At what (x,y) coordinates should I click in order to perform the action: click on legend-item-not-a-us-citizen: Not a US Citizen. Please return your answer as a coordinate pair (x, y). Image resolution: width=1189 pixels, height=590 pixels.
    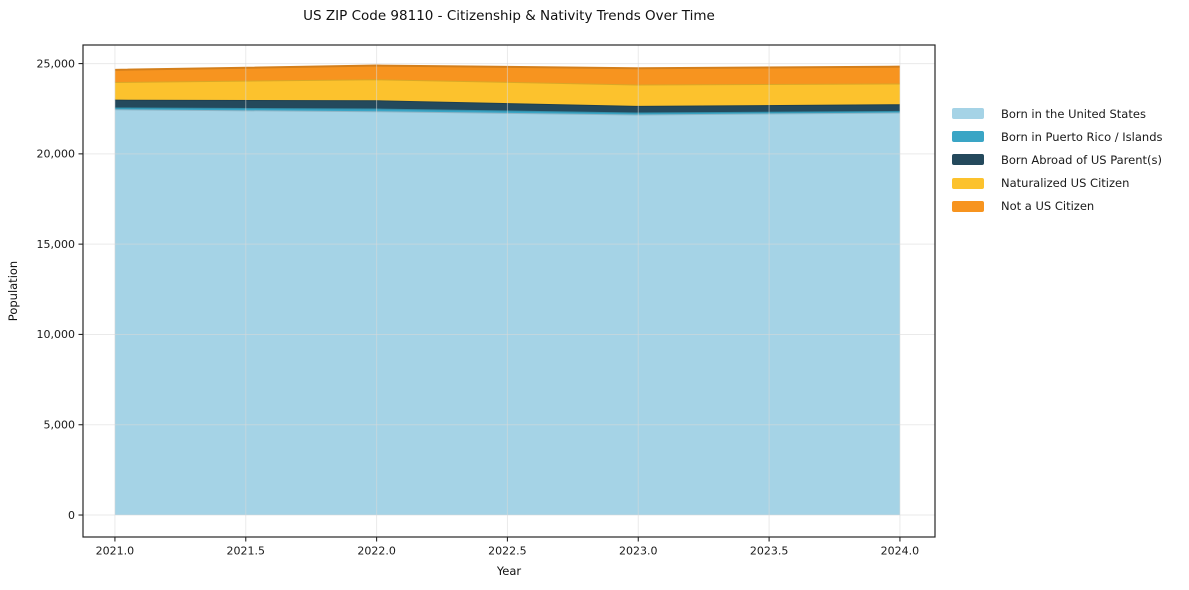
    Looking at the image, I should click on (1057, 206).